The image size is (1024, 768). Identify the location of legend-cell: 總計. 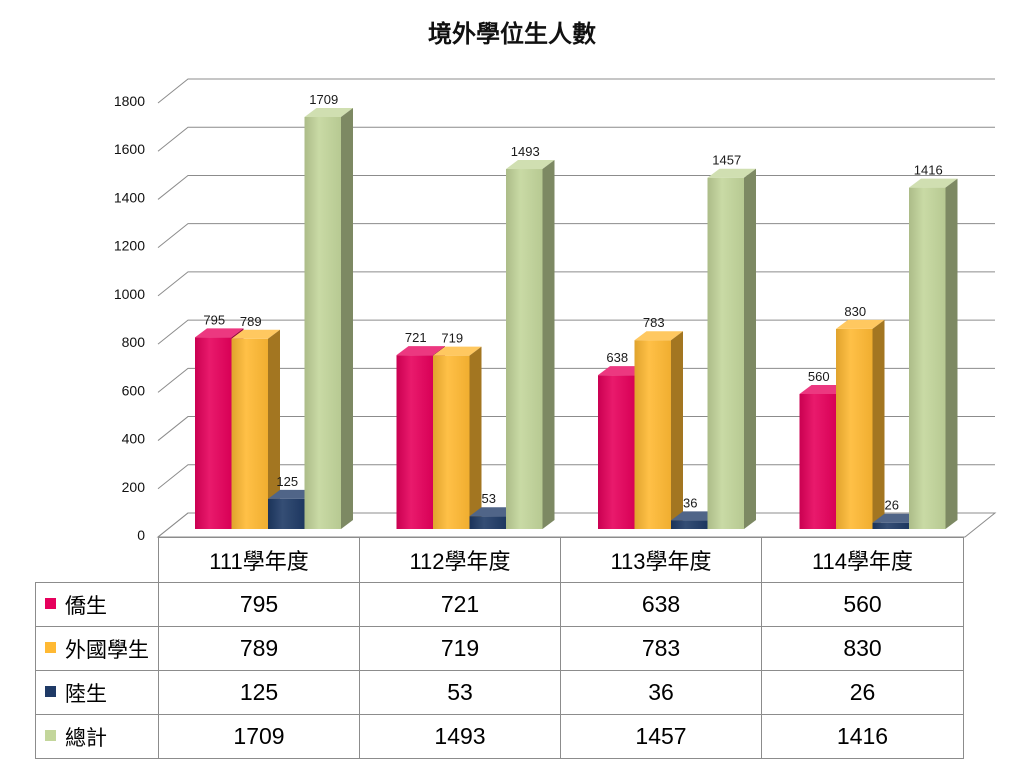
(97, 736).